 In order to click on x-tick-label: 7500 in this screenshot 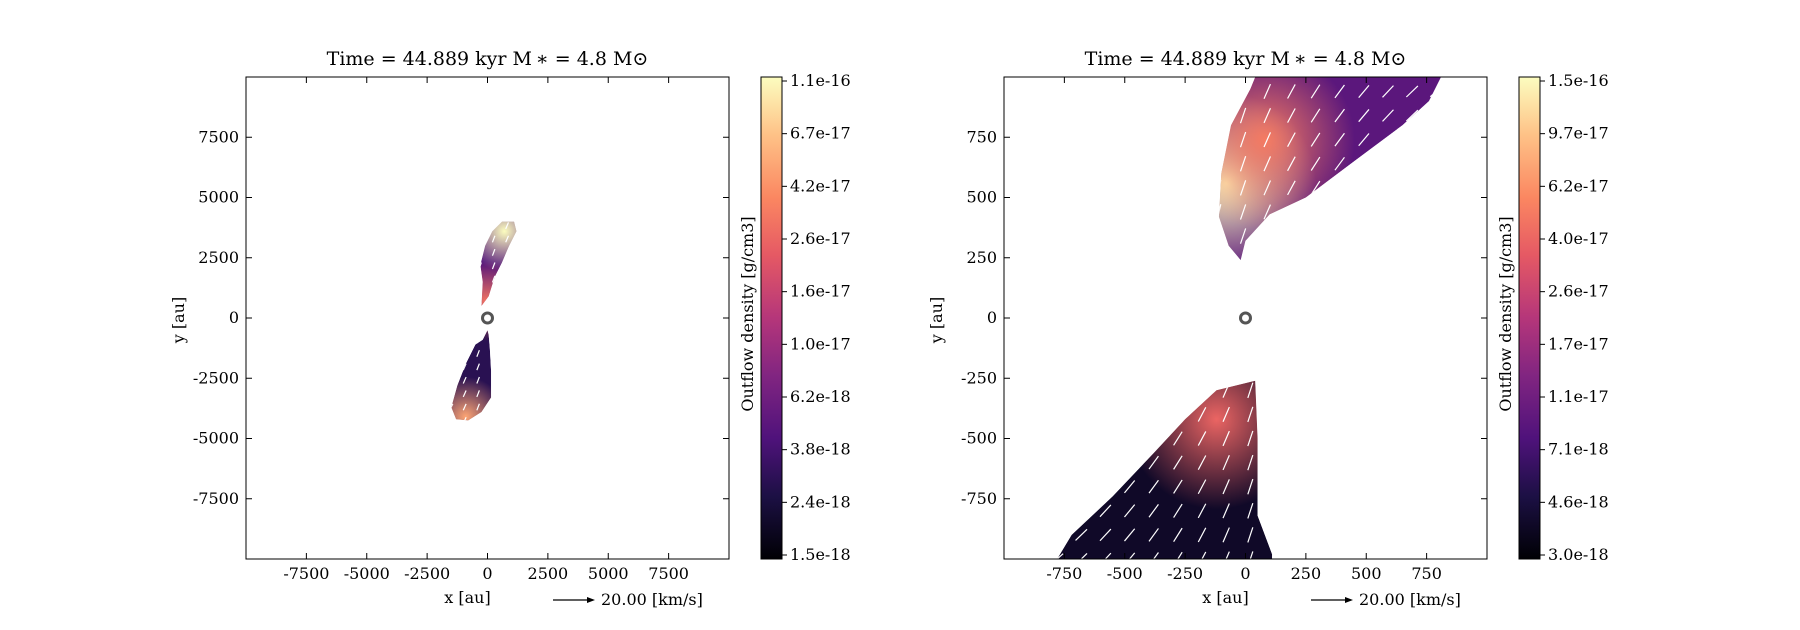, I will do `click(668, 573)`.